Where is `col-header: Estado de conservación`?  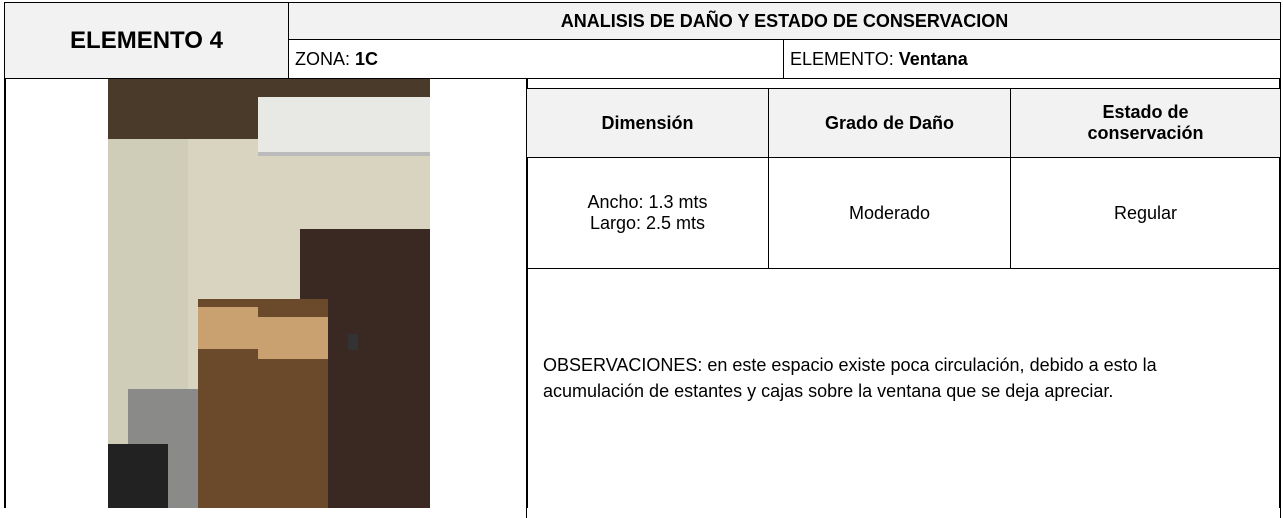
col-header: Estado de conservación is located at coordinates (1145, 123).